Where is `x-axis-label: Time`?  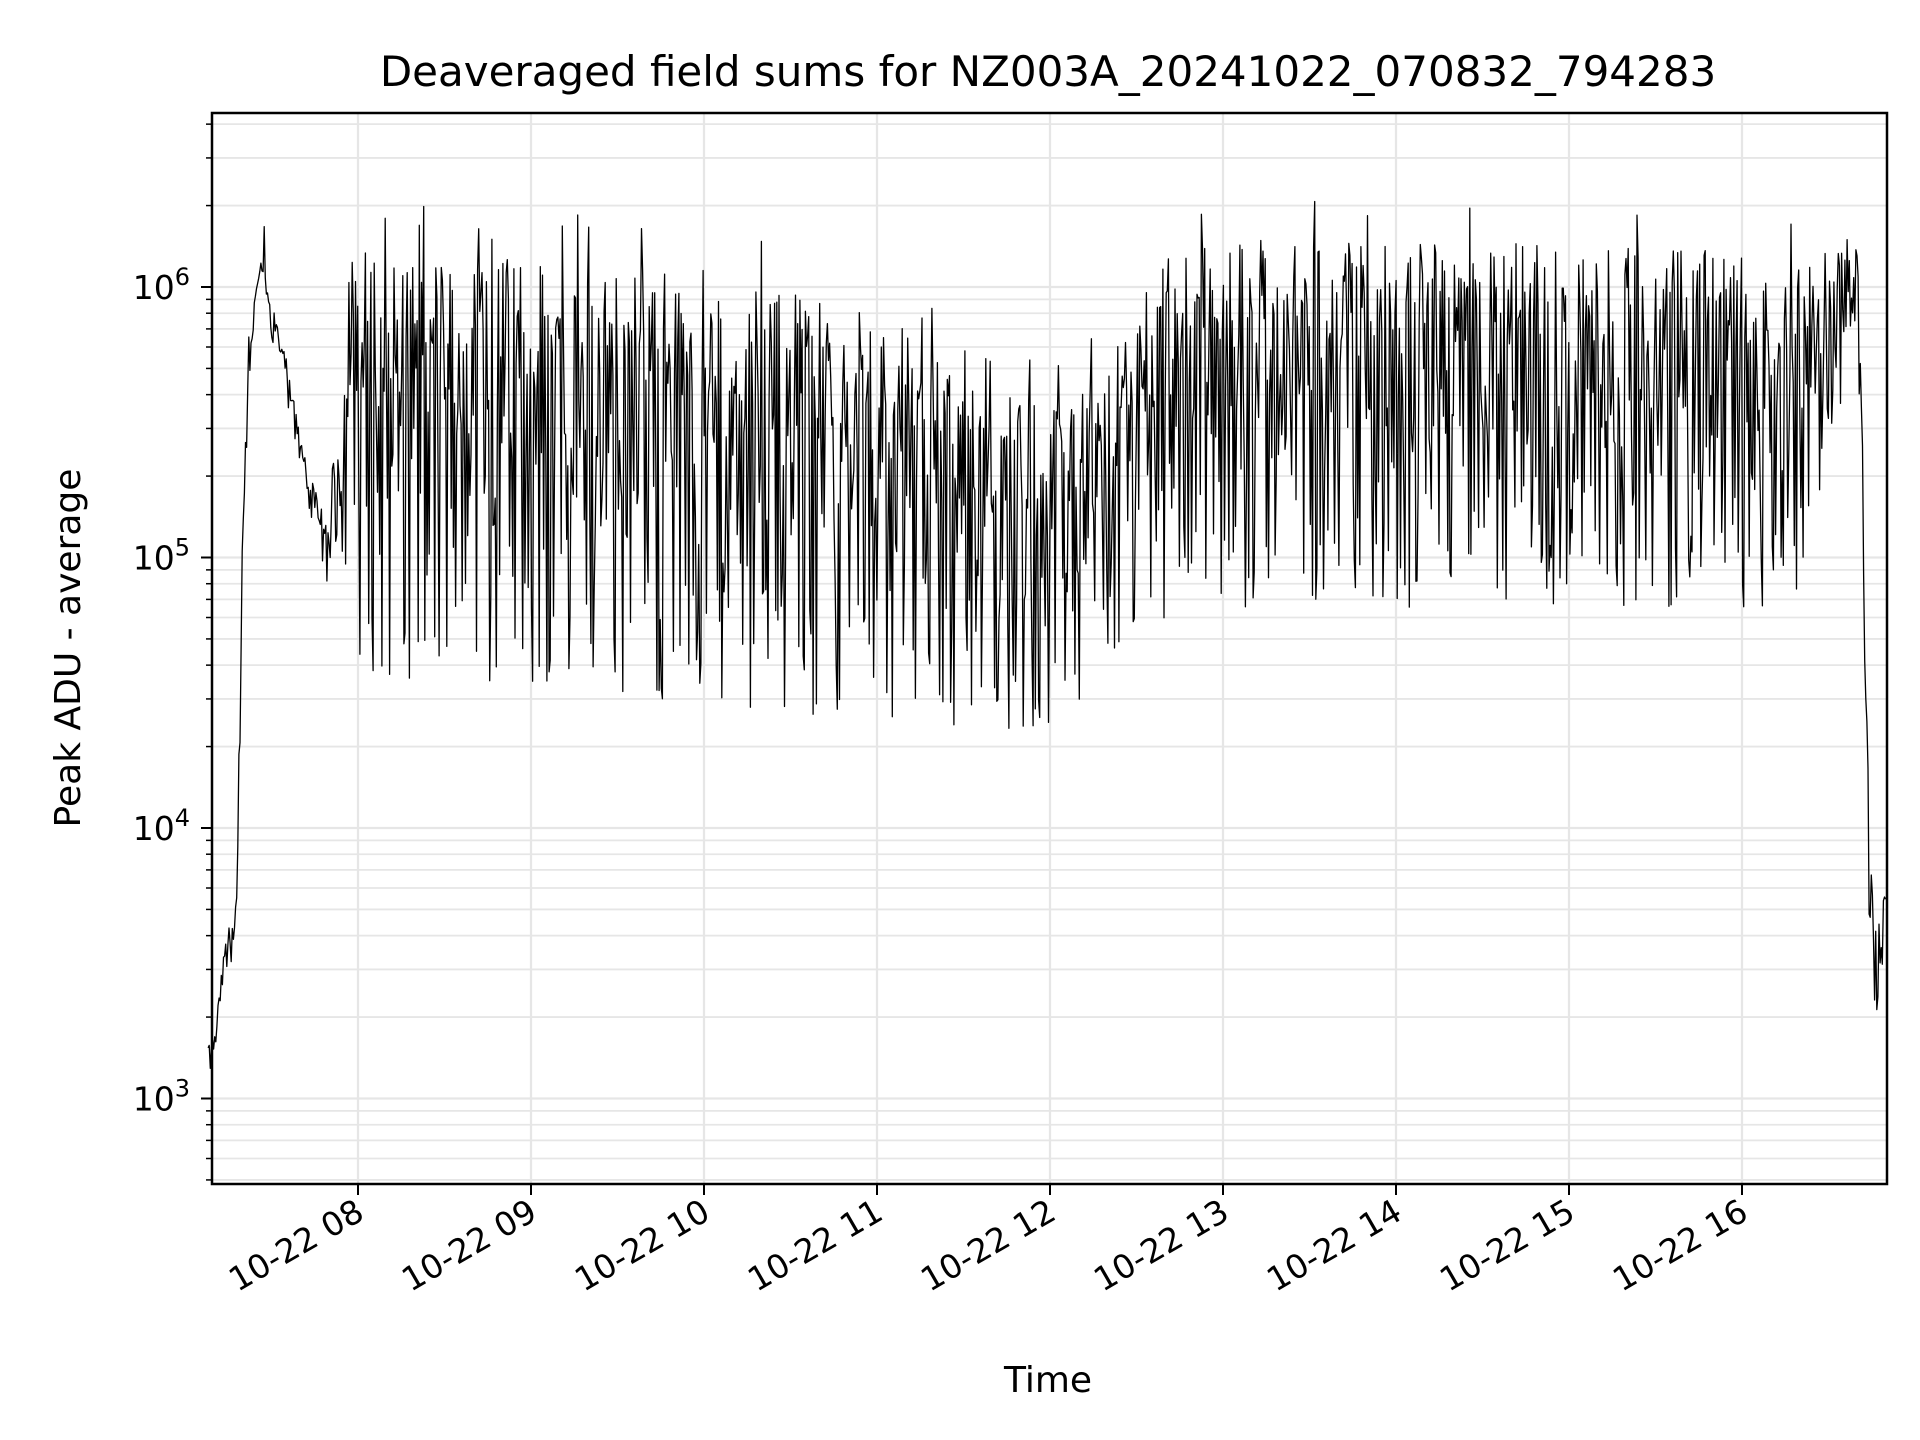 x-axis-label: Time is located at coordinates (1047, 1380).